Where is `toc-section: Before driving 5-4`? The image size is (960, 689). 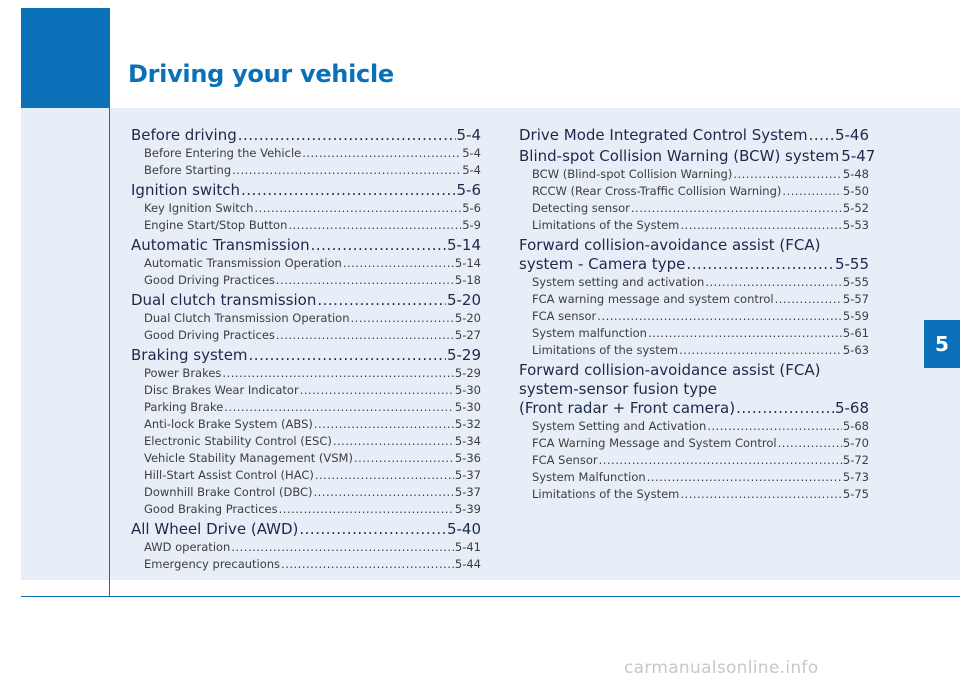
toc-section: Before driving 5-4 is located at coordinates (306, 135).